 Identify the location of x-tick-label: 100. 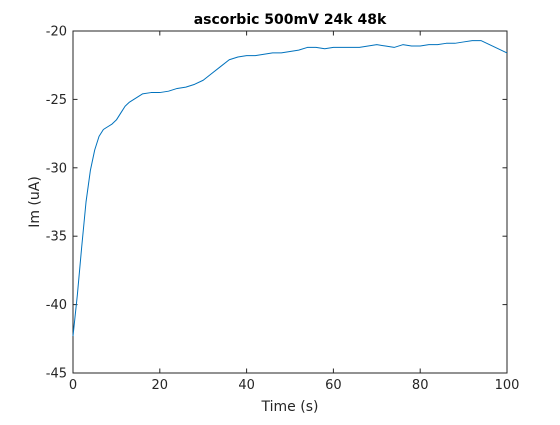
(507, 385).